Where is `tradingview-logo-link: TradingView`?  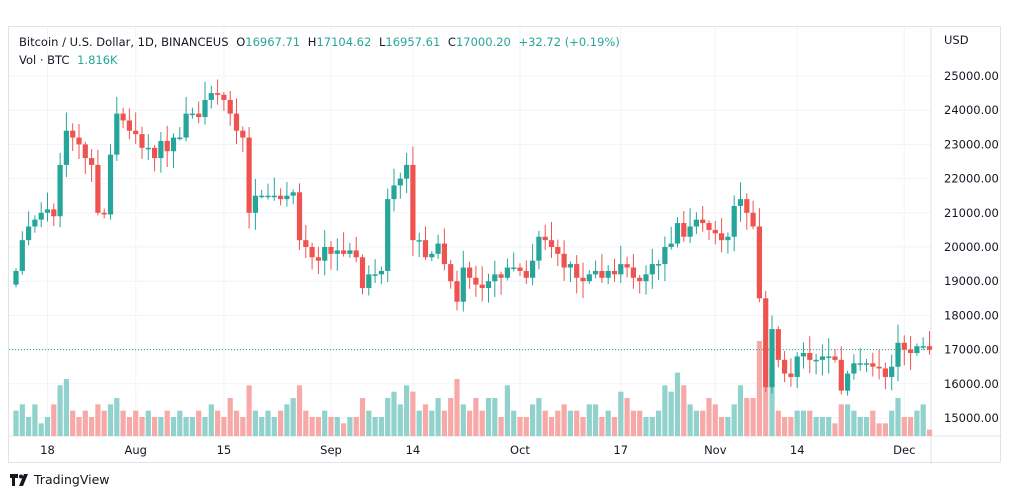
tradingview-logo-link: TradingView is located at coordinates (60, 479).